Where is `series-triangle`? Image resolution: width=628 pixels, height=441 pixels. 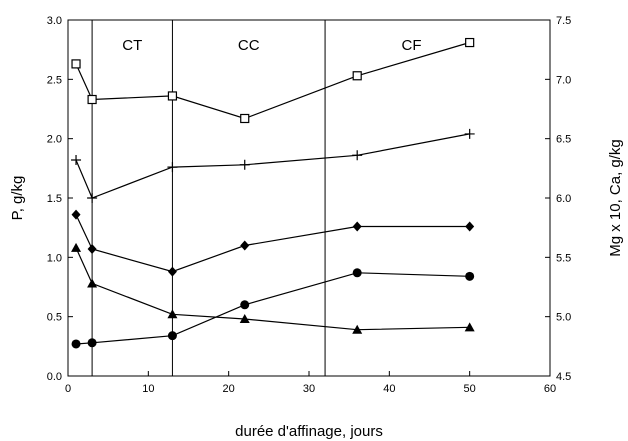
series-triangle is located at coordinates (273, 288).